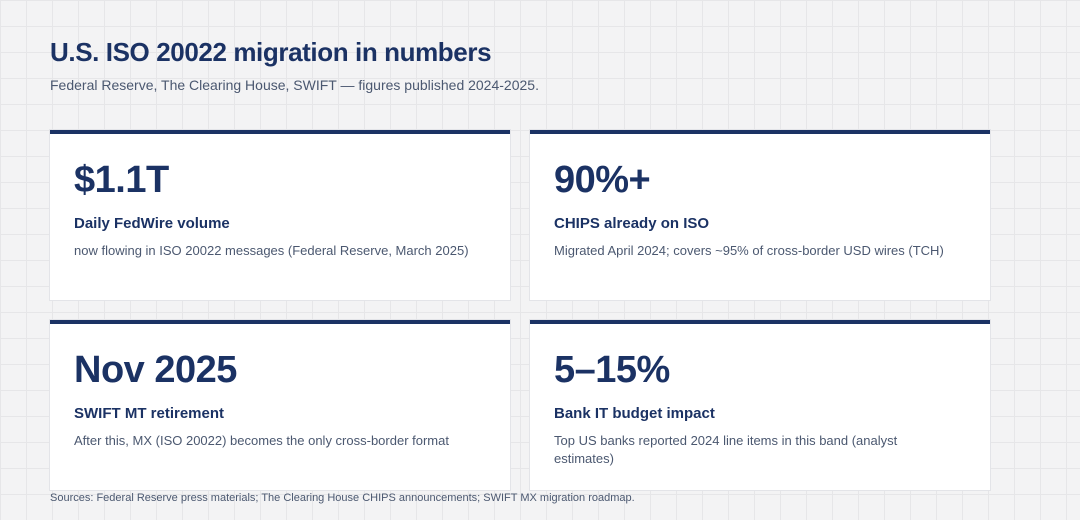  What do you see at coordinates (121, 180) in the screenshot?
I see `stat-value: $1.1T` at bounding box center [121, 180].